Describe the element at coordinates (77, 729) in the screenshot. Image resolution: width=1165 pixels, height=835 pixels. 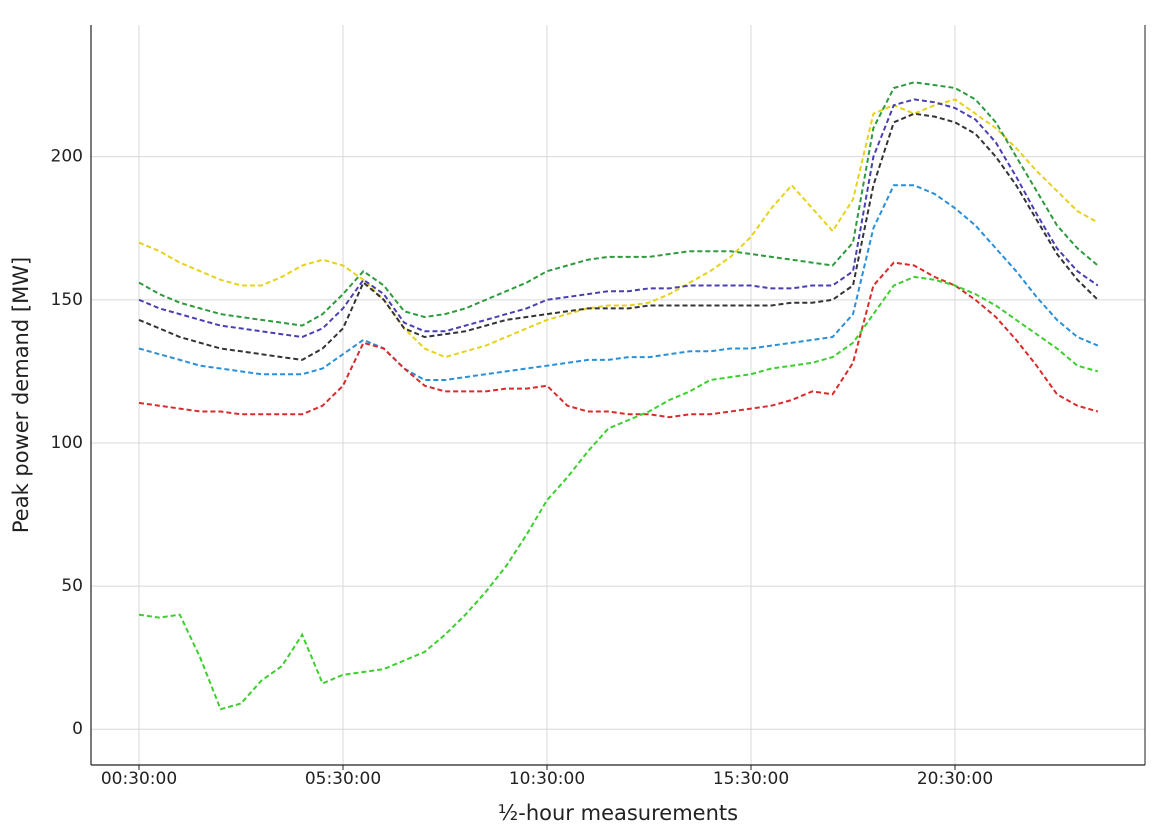
I see `y-tick-label: 0` at that location.